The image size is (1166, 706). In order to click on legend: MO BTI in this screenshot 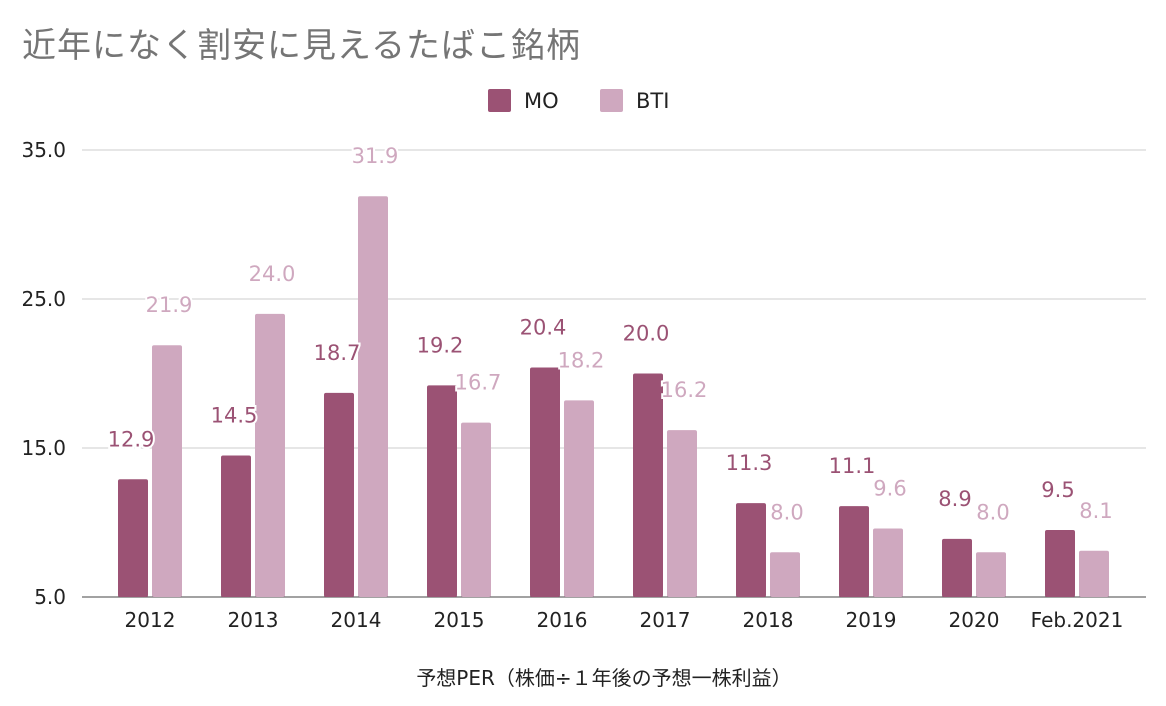, I will do `click(578, 101)`.